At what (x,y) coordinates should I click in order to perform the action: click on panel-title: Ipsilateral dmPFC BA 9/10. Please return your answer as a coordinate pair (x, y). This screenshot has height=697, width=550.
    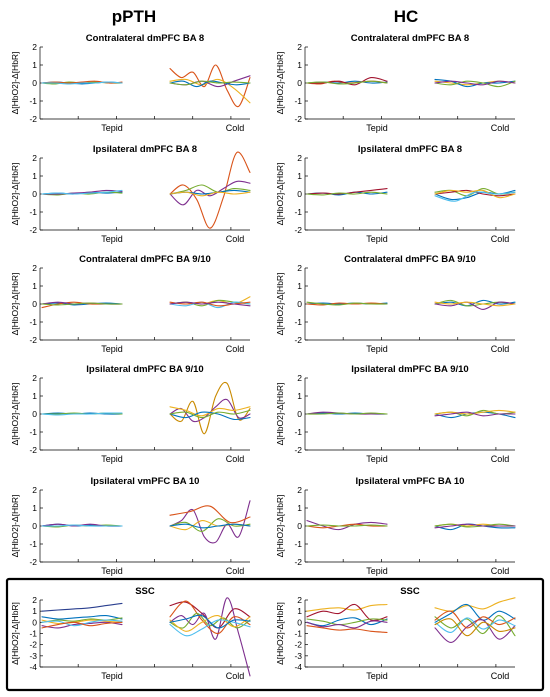
    Looking at the image, I should click on (144, 369).